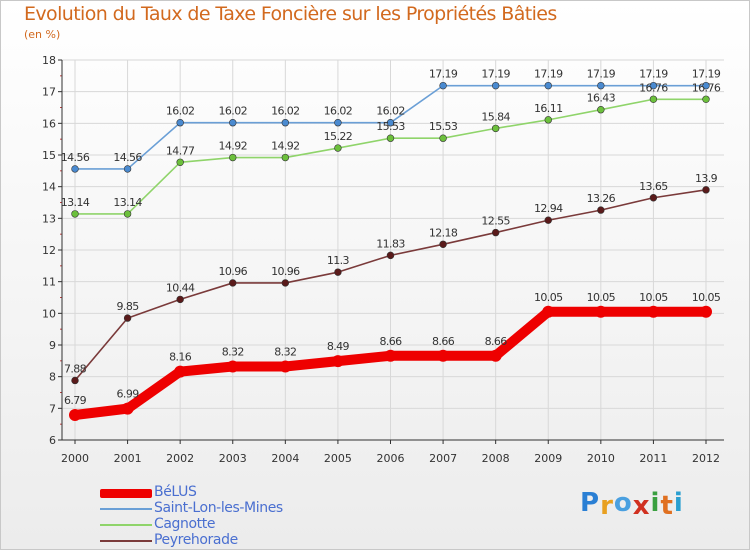 The width and height of the screenshot is (750, 550). What do you see at coordinates (175, 492) in the screenshot?
I see `legend-label: BéLUS` at bounding box center [175, 492].